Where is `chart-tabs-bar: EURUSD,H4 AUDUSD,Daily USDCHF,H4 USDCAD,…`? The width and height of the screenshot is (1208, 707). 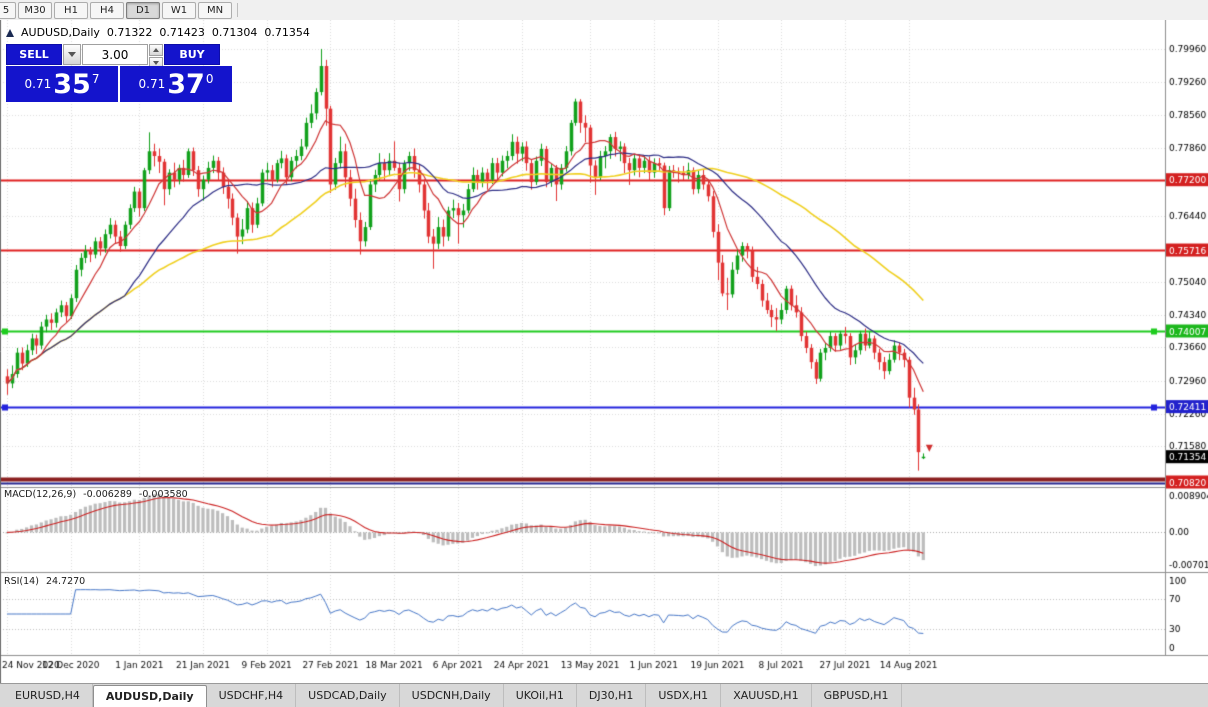 chart-tabs-bar: EURUSD,H4 AUDUSD,Daily USDCHF,H4 USDCAD,… is located at coordinates (604, 695).